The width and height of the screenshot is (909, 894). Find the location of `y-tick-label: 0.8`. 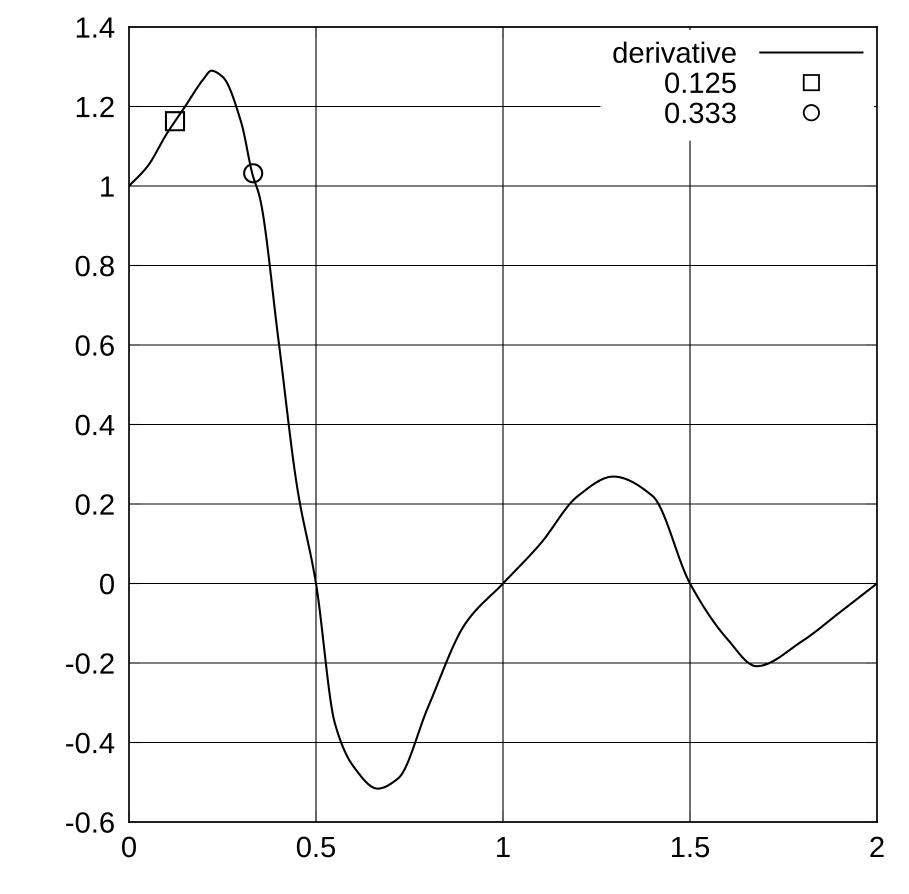

y-tick-label: 0.8 is located at coordinates (95, 266).